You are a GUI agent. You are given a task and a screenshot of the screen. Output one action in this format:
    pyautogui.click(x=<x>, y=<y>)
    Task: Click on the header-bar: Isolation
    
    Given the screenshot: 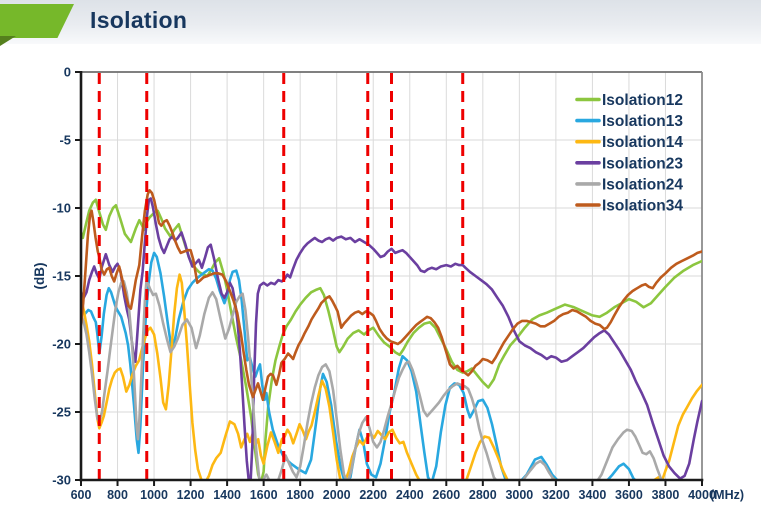 What is the action you would take?
    pyautogui.click(x=380, y=23)
    